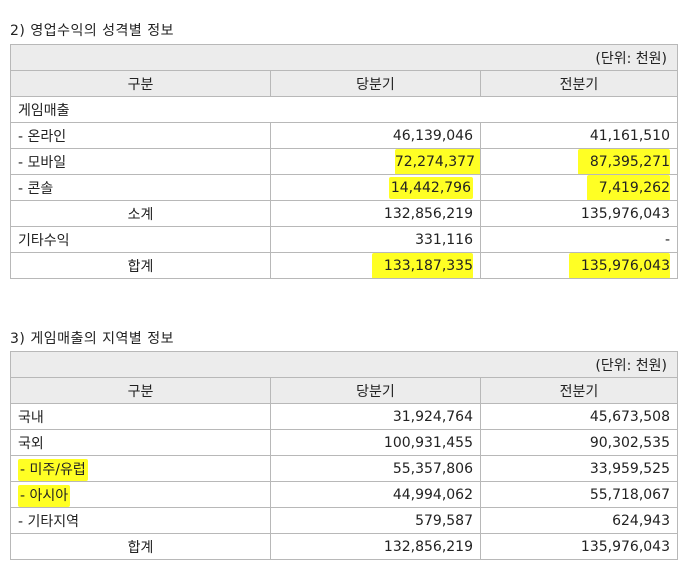 This screenshot has height=587, width=687. I want to click on table-row: 국내 31,924,764 45,673,508, so click(344, 416).